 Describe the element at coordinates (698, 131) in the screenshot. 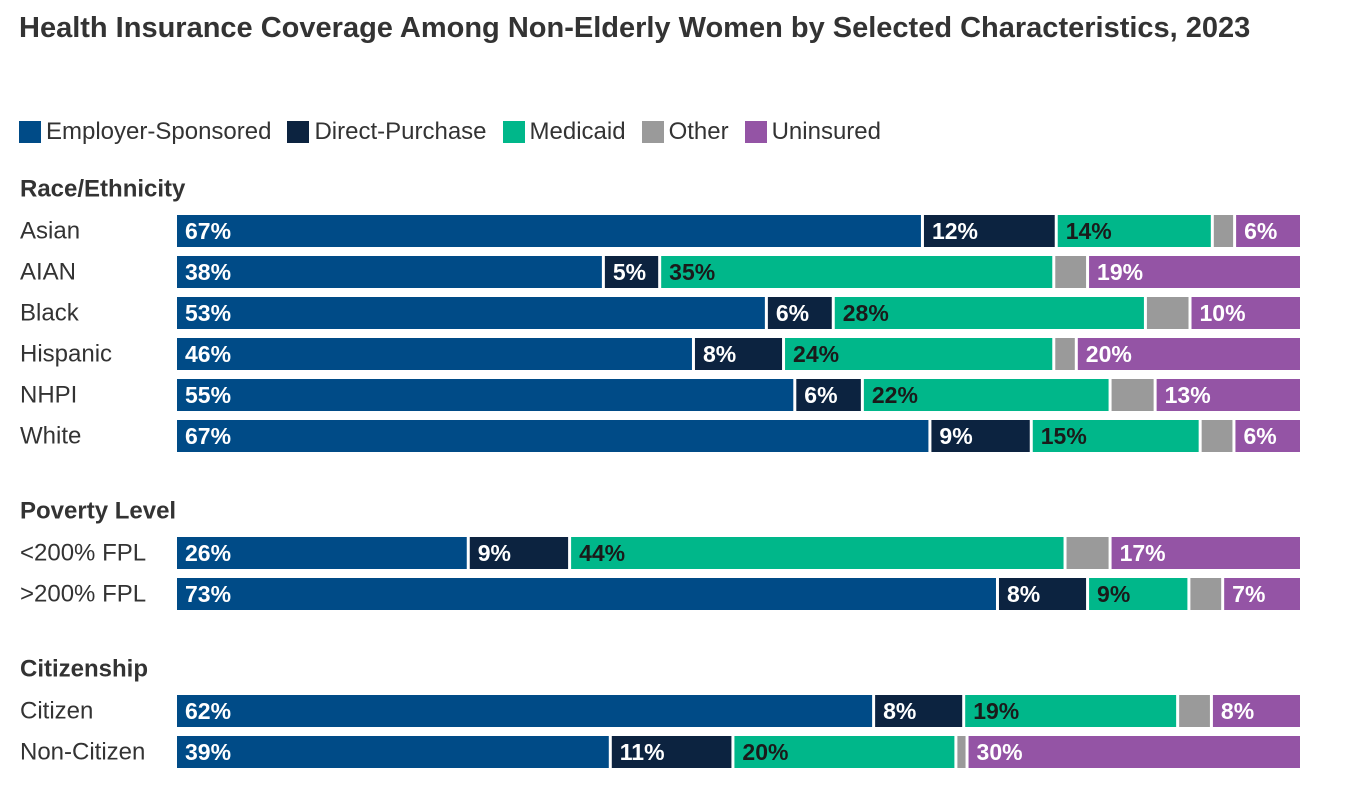

I see `legend-label-other: Other` at that location.